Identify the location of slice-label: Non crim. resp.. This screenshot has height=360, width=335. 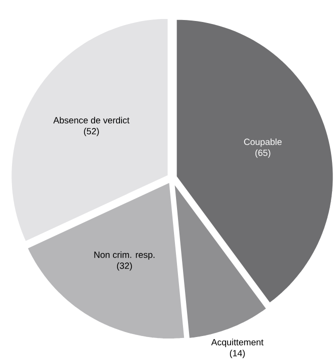
(124, 255).